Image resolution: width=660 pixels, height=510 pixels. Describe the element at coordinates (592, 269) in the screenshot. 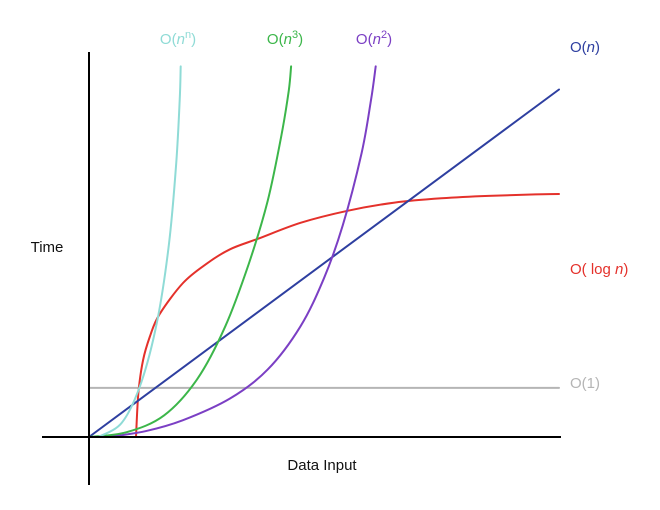

I see `series-label-part: O( log` at that location.